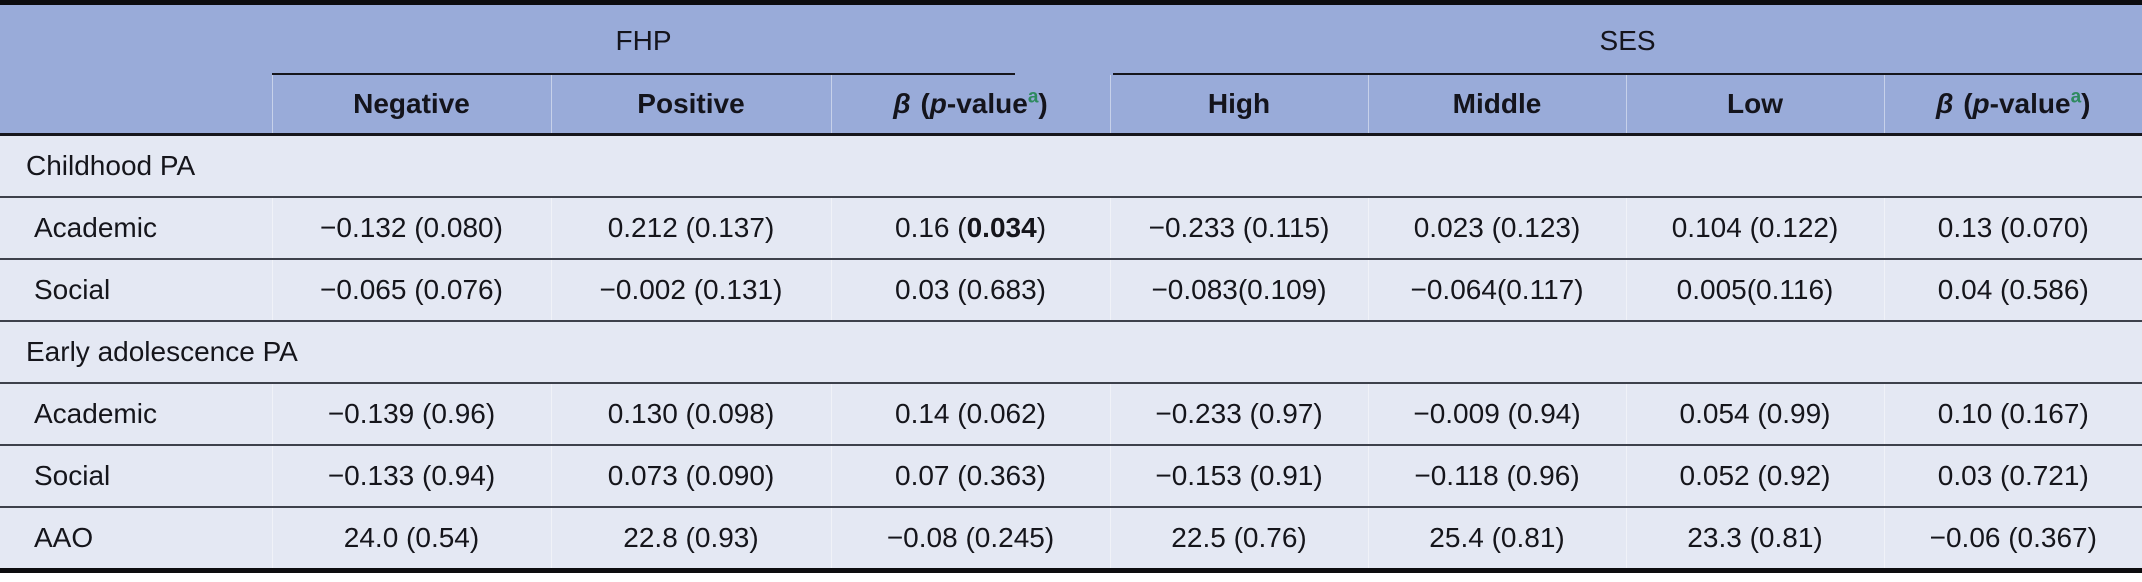  I want to click on value-cell: −0.139 (0.96), so click(411, 414).